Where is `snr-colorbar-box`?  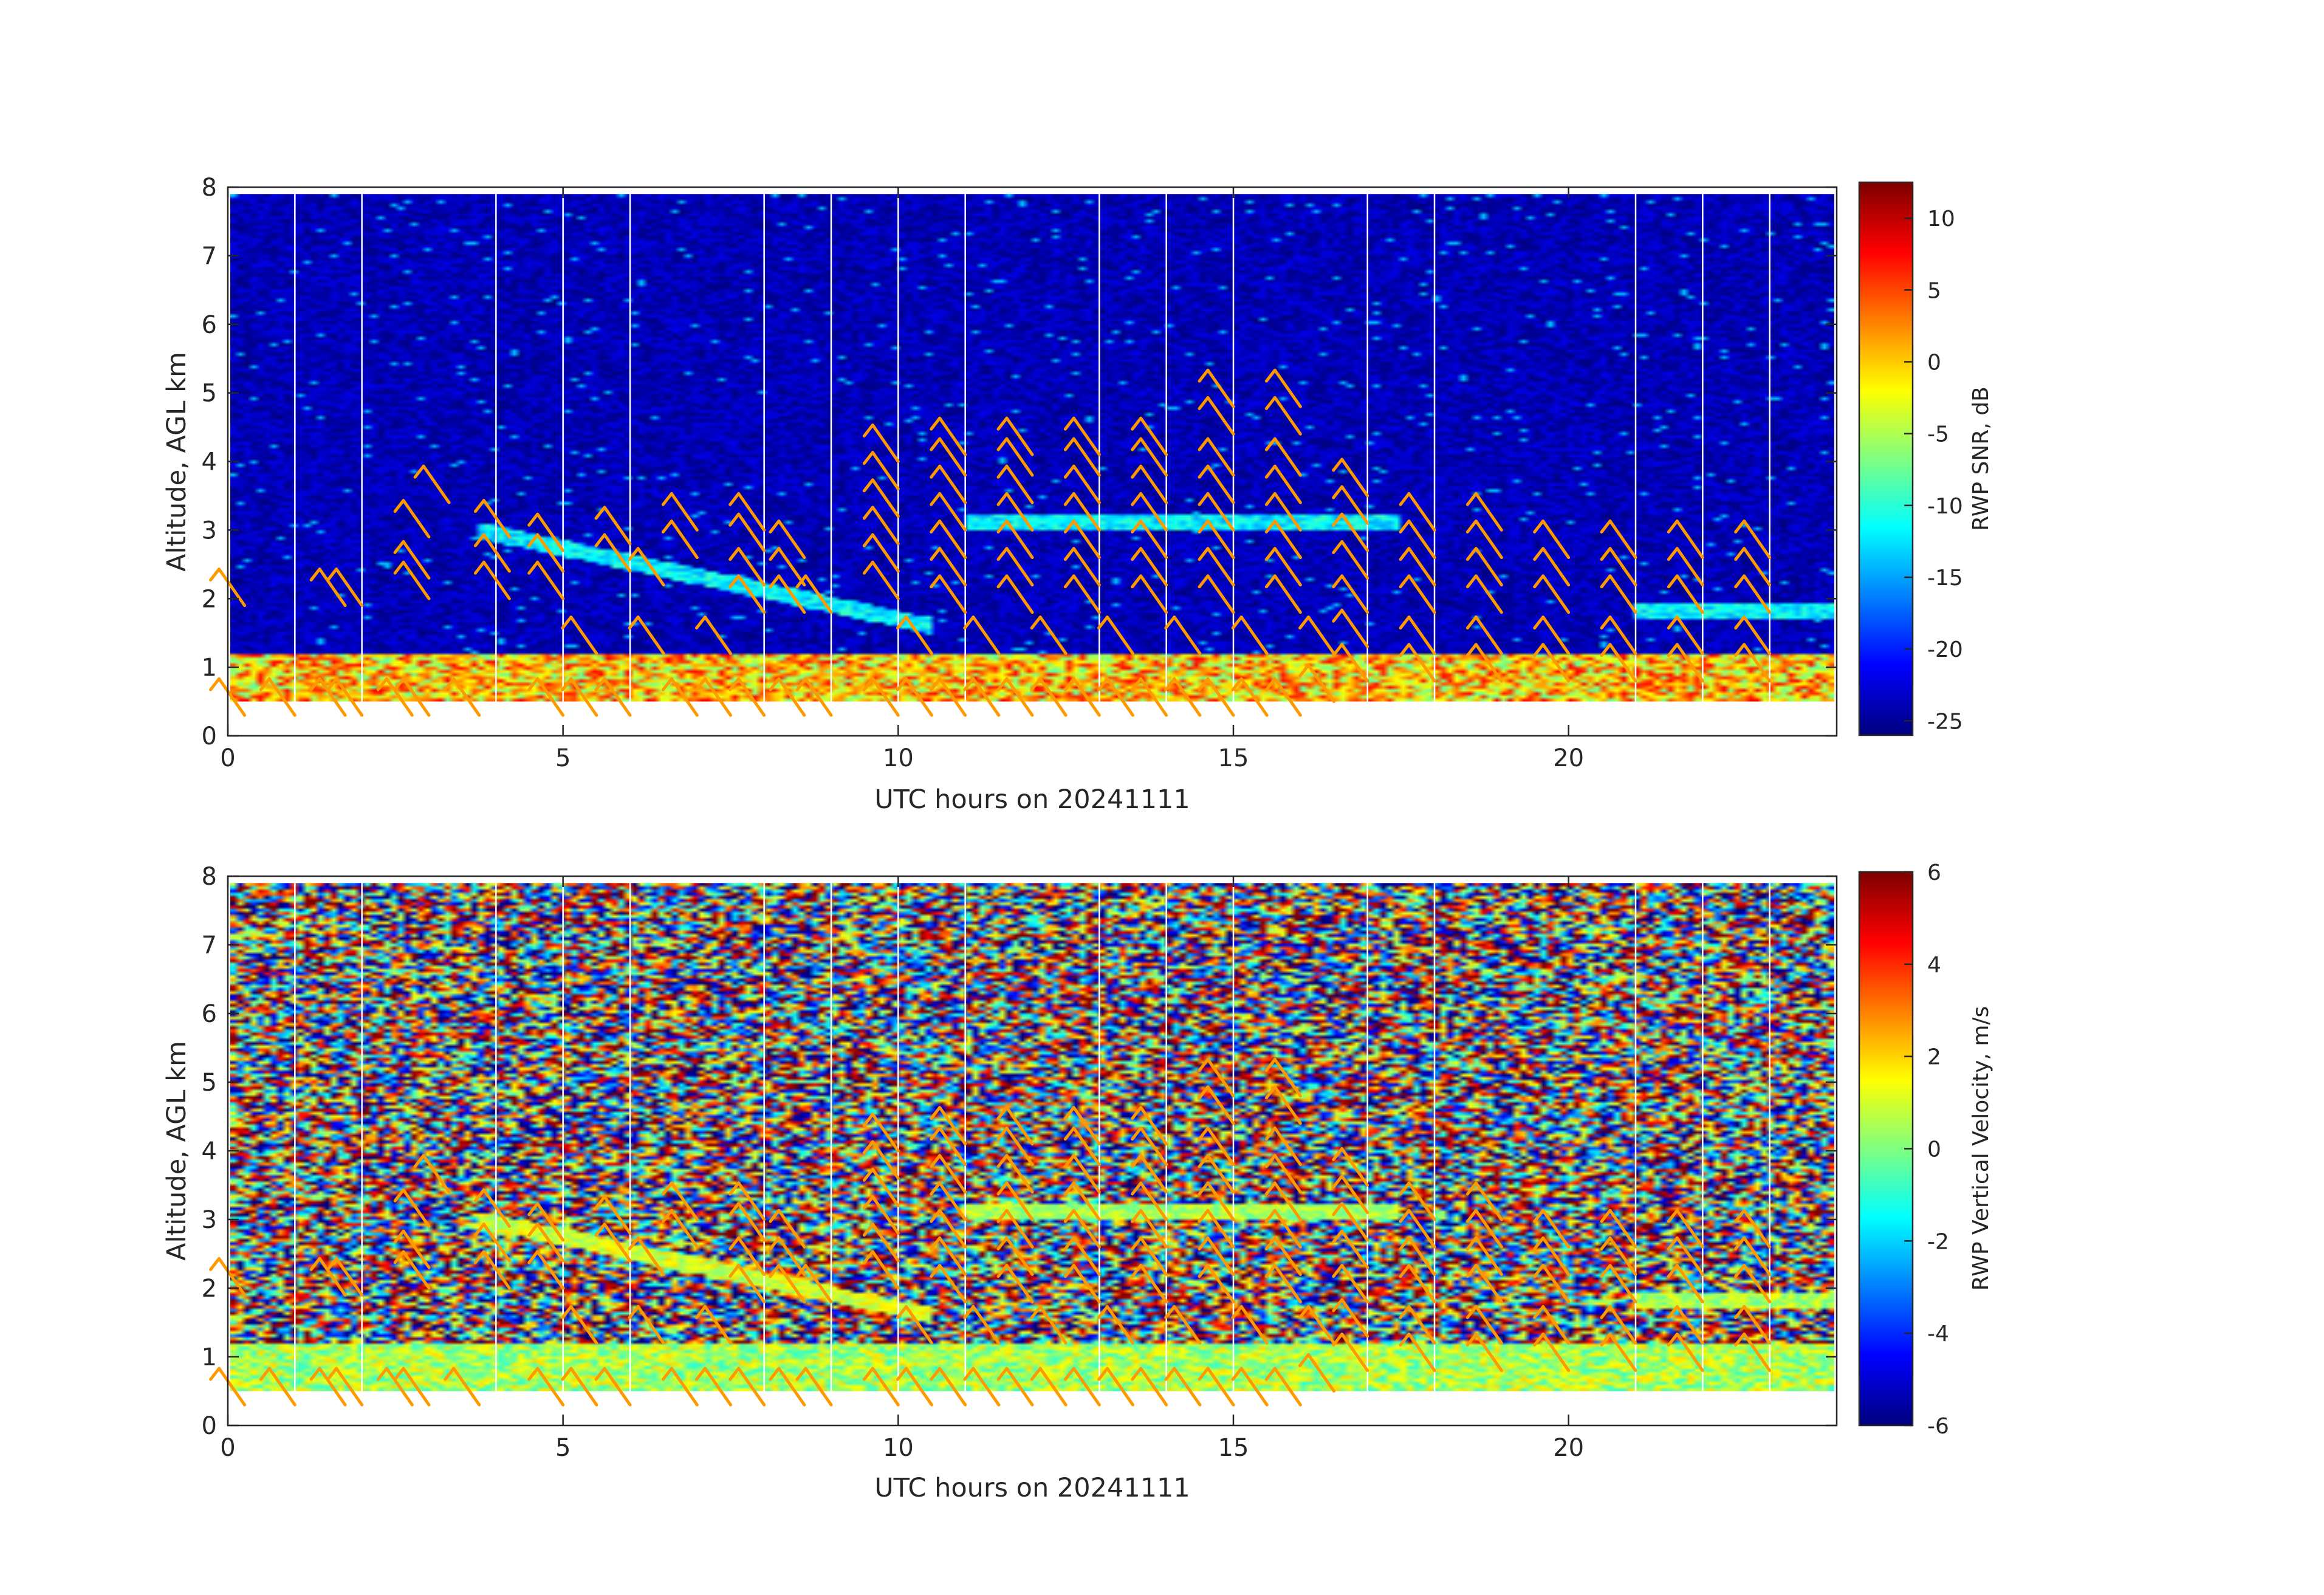 snr-colorbar-box is located at coordinates (1886, 458).